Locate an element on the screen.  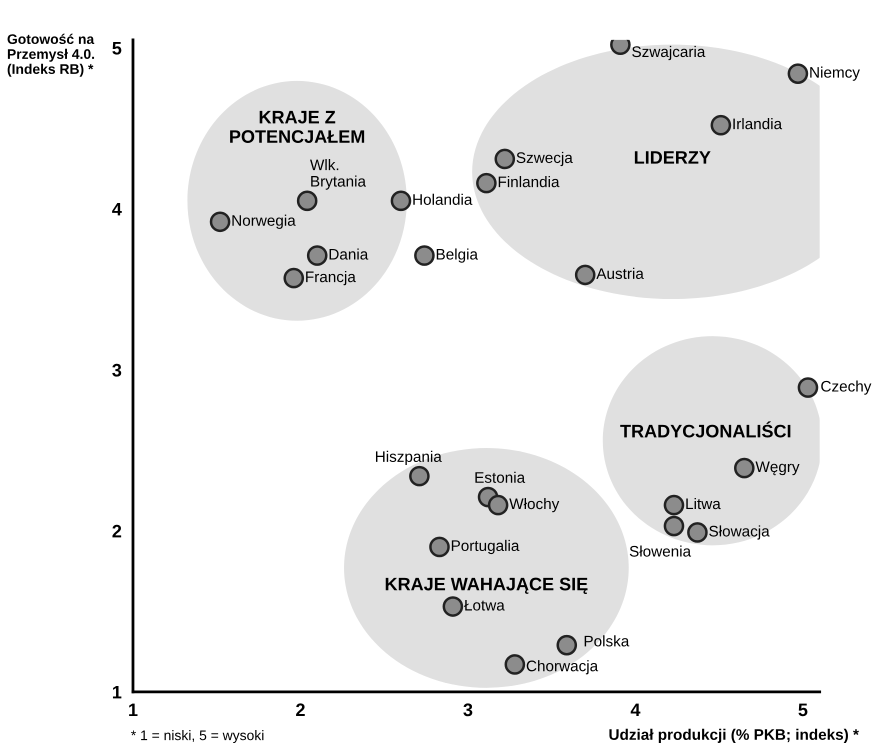
x-tick-label: 2 is located at coordinates (300, 709).